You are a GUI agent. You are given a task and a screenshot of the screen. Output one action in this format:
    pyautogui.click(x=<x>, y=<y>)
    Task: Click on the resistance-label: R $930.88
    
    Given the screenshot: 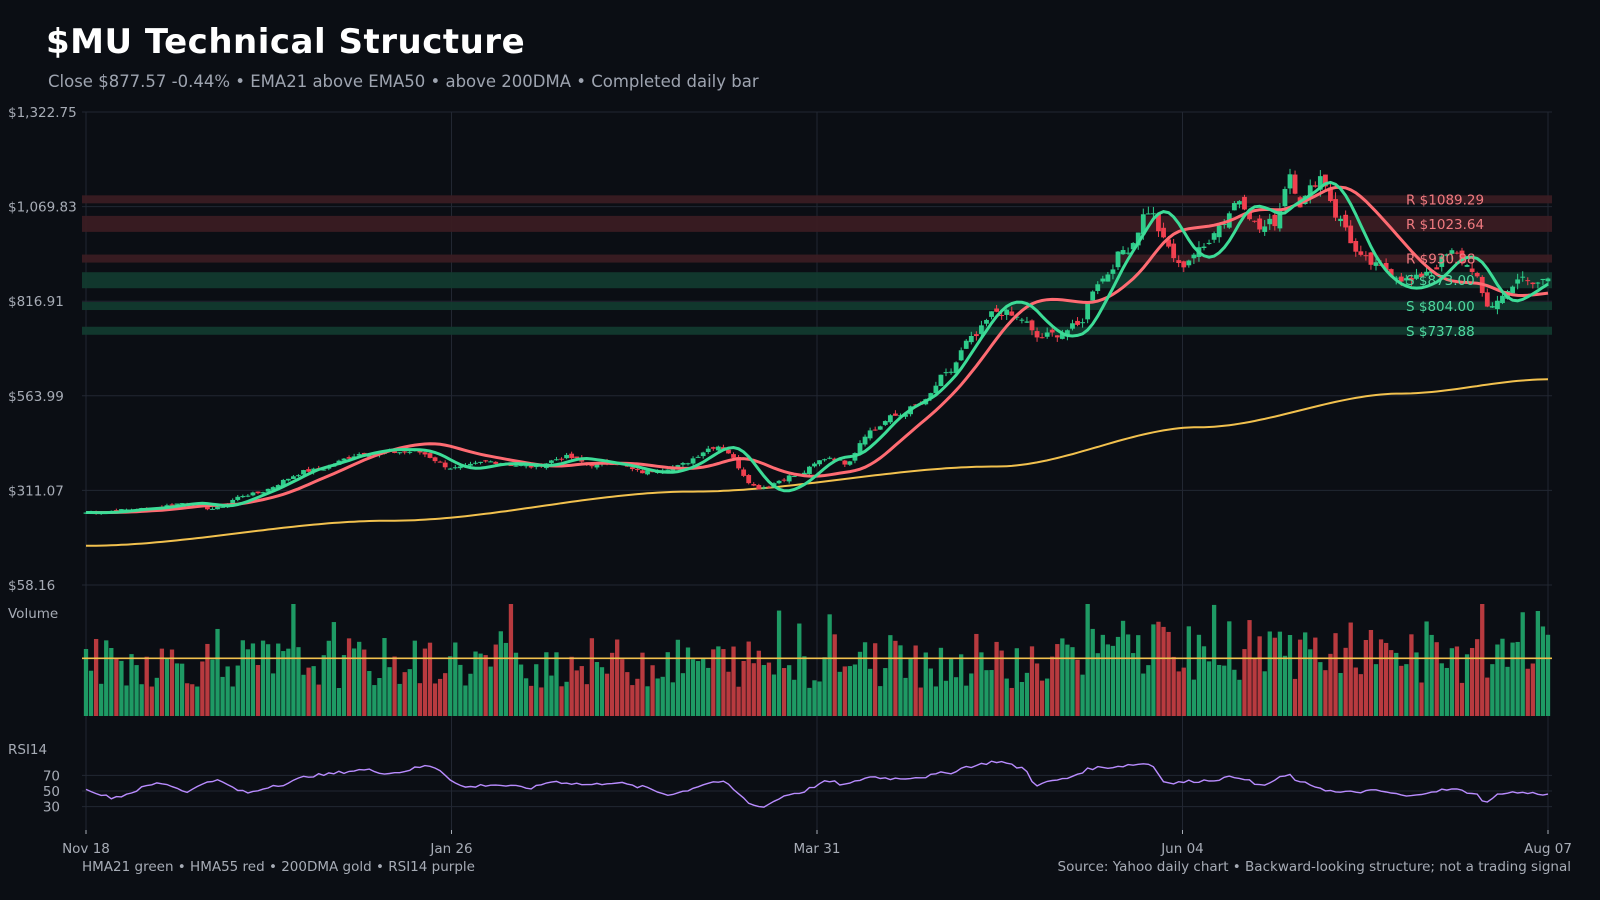 What is the action you would take?
    pyautogui.click(x=1441, y=260)
    